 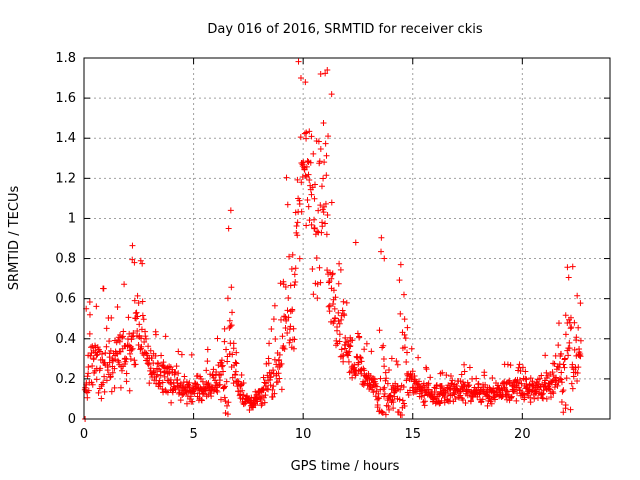 What do you see at coordinates (412, 434) in the screenshot?
I see `x-tick-label: 15` at bounding box center [412, 434].